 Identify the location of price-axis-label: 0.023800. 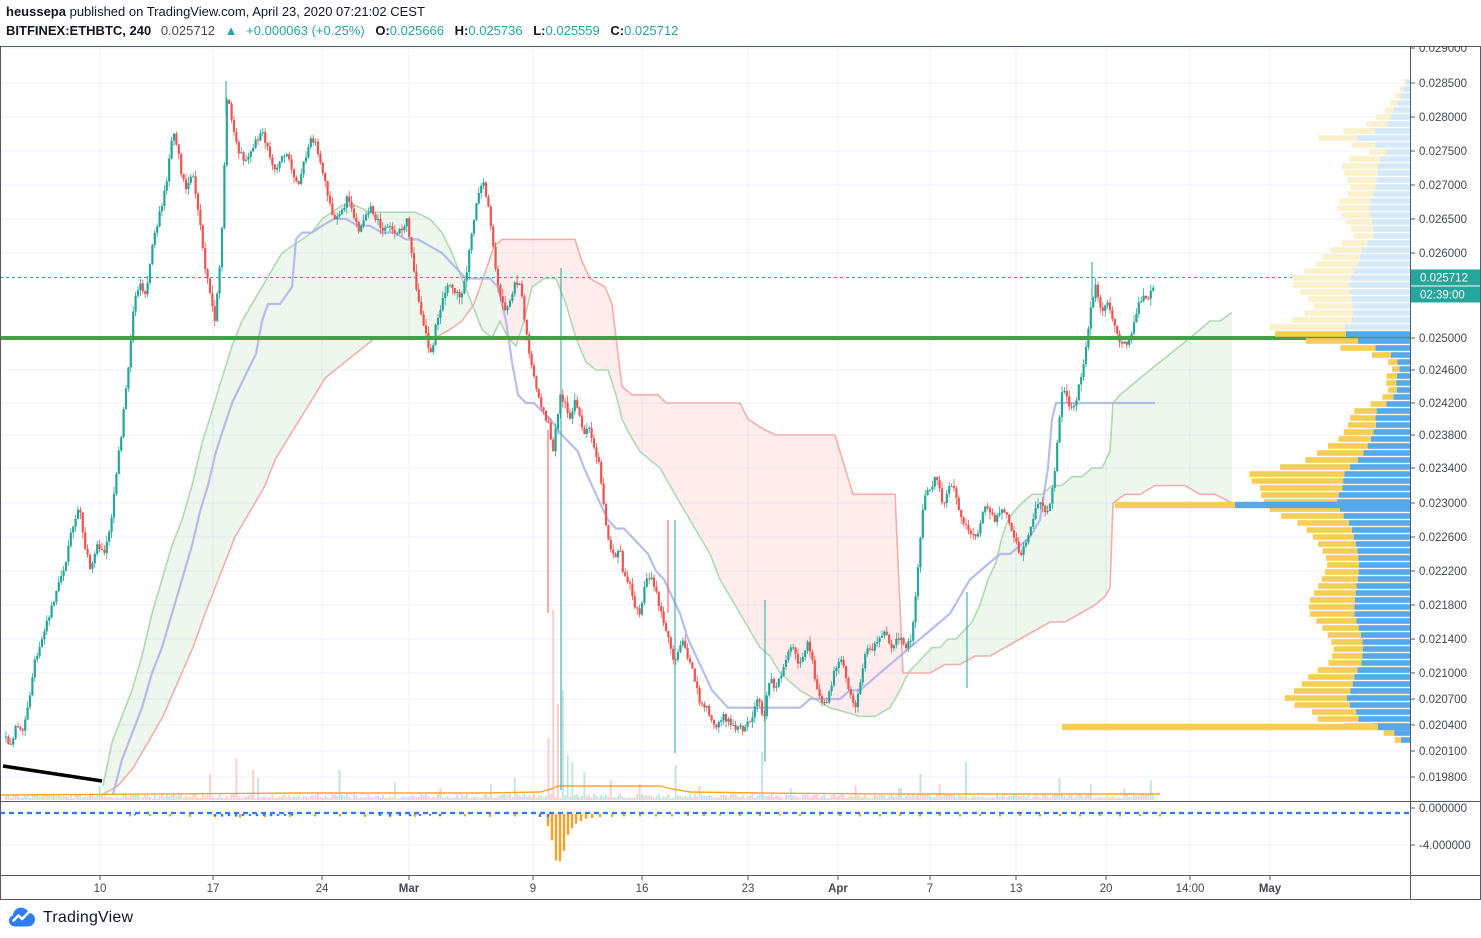
(1443, 436).